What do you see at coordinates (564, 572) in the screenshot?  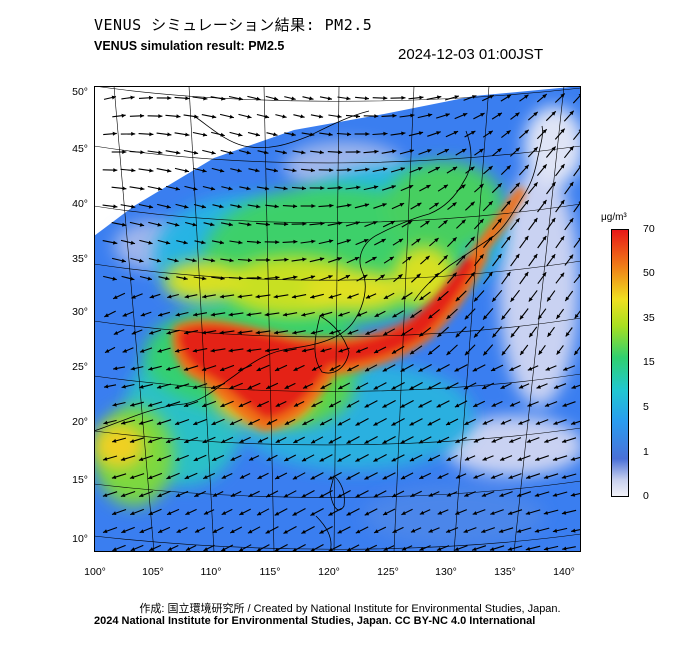 I see `lon-label-140: 140°` at bounding box center [564, 572].